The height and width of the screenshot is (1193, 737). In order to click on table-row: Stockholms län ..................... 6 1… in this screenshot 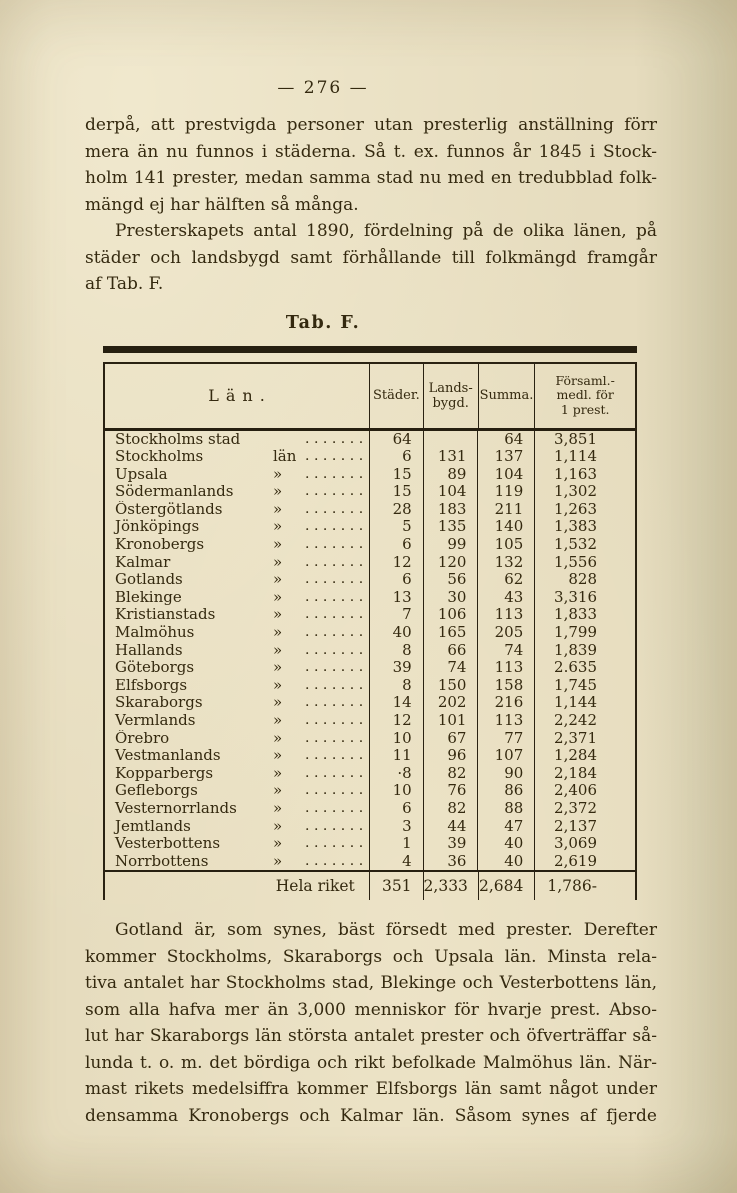, I will do `click(370, 456)`.